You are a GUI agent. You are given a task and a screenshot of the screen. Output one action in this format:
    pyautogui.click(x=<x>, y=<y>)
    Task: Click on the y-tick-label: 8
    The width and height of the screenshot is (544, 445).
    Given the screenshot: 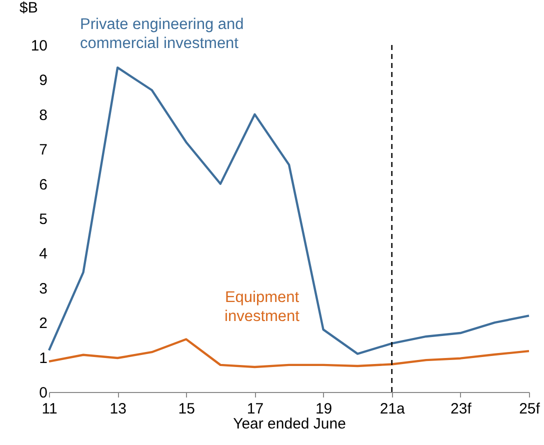 What is the action you would take?
    pyautogui.click(x=43, y=115)
    